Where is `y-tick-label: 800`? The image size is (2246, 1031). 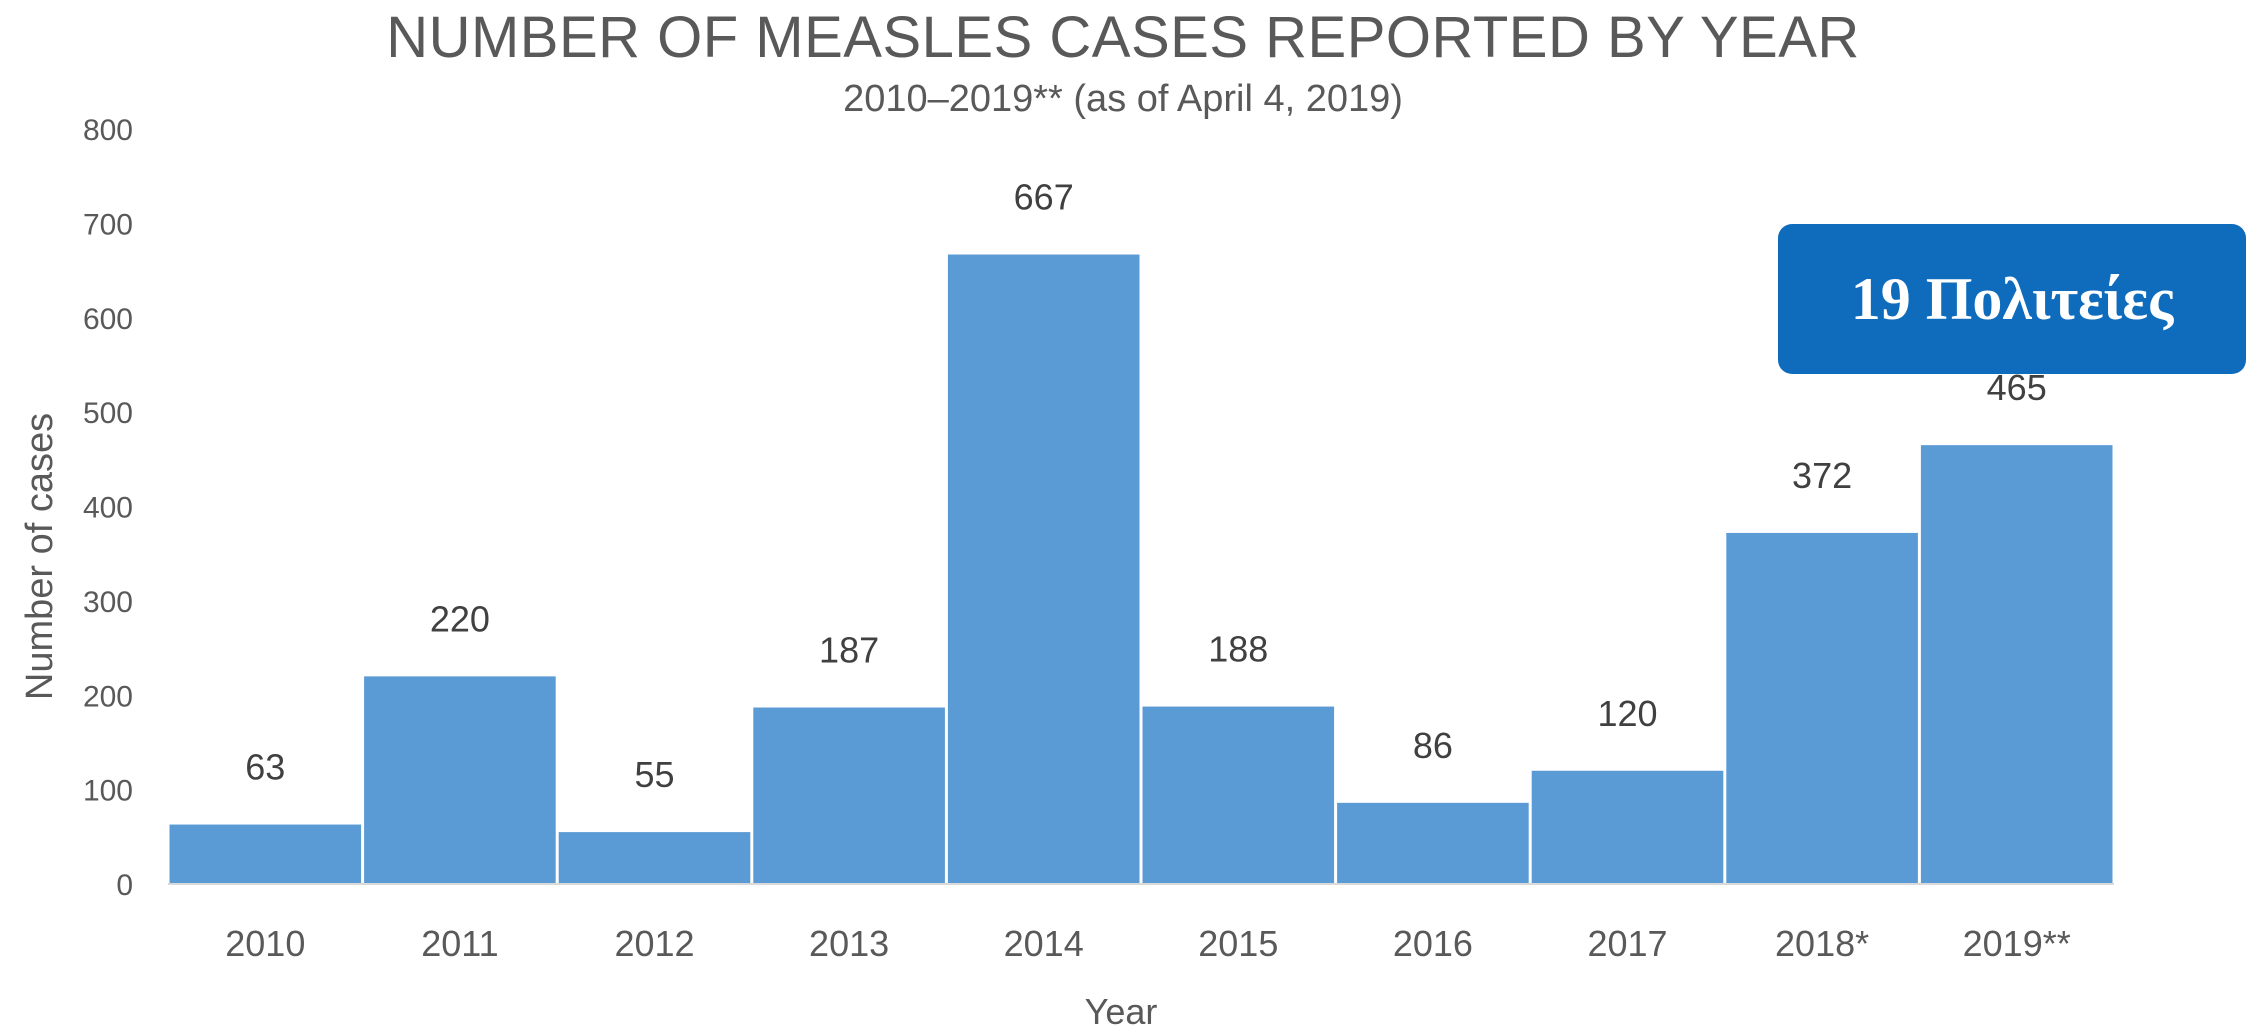
y-tick-label: 800 is located at coordinates (108, 130).